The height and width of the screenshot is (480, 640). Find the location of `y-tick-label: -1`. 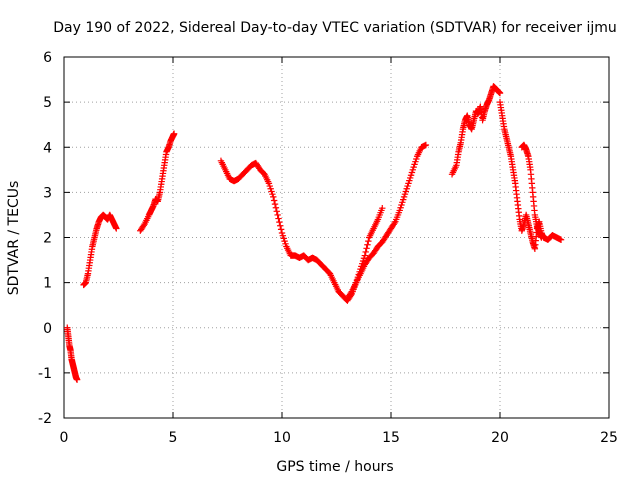

y-tick-label: -1 is located at coordinates (45, 374).